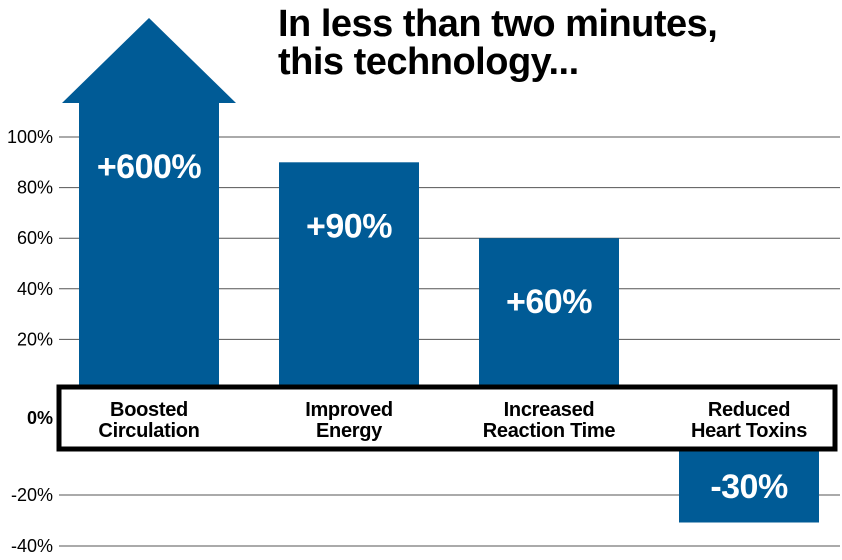 This screenshot has width=842, height=560. What do you see at coordinates (349, 226) in the screenshot?
I see `data-label: +90%` at bounding box center [349, 226].